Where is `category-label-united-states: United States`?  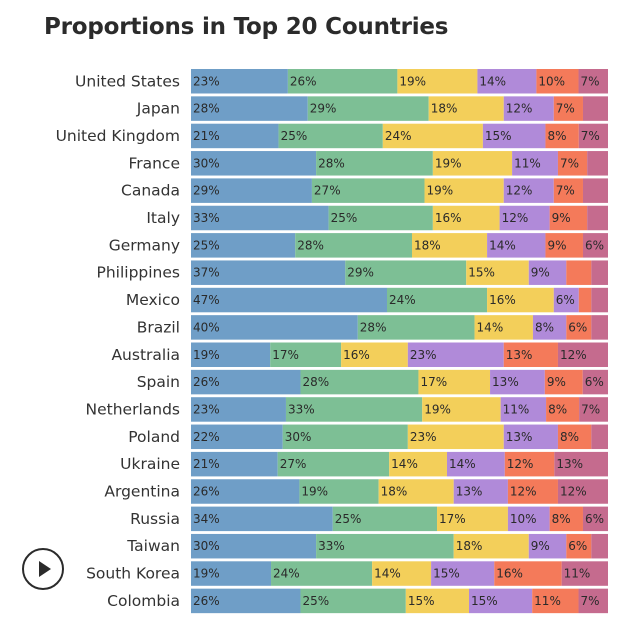 category-label-united-states: United States is located at coordinates (127, 81).